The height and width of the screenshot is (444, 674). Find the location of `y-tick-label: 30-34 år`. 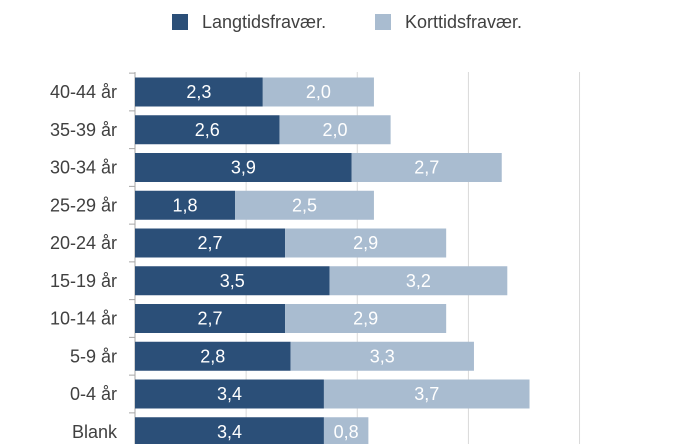

y-tick-label: 30-34 år is located at coordinates (83, 168).